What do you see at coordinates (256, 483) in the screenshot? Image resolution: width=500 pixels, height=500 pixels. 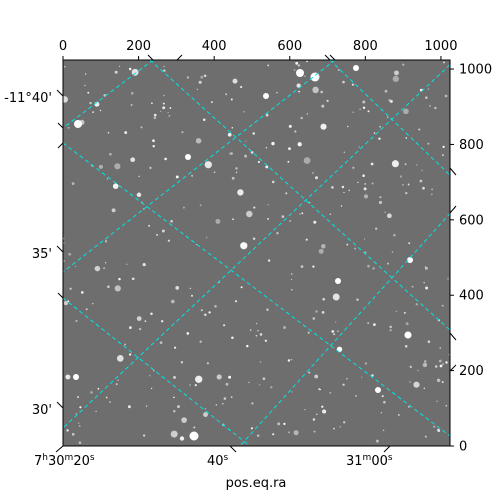 I see `x-axis-label: pos.eq.ra` at bounding box center [256, 483].